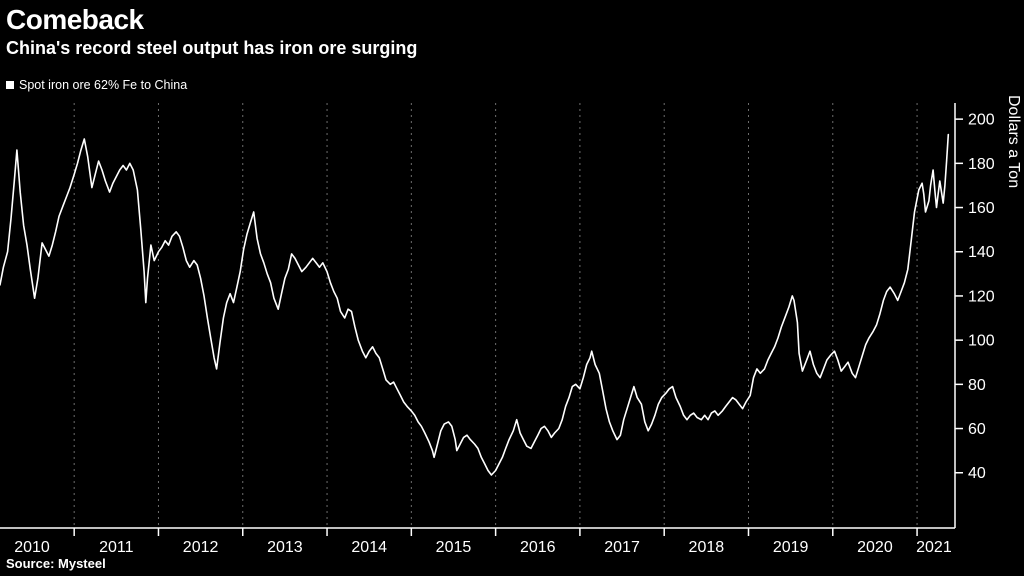 The height and width of the screenshot is (576, 1024). What do you see at coordinates (977, 473) in the screenshot?
I see `y-tick-label: 40` at bounding box center [977, 473].